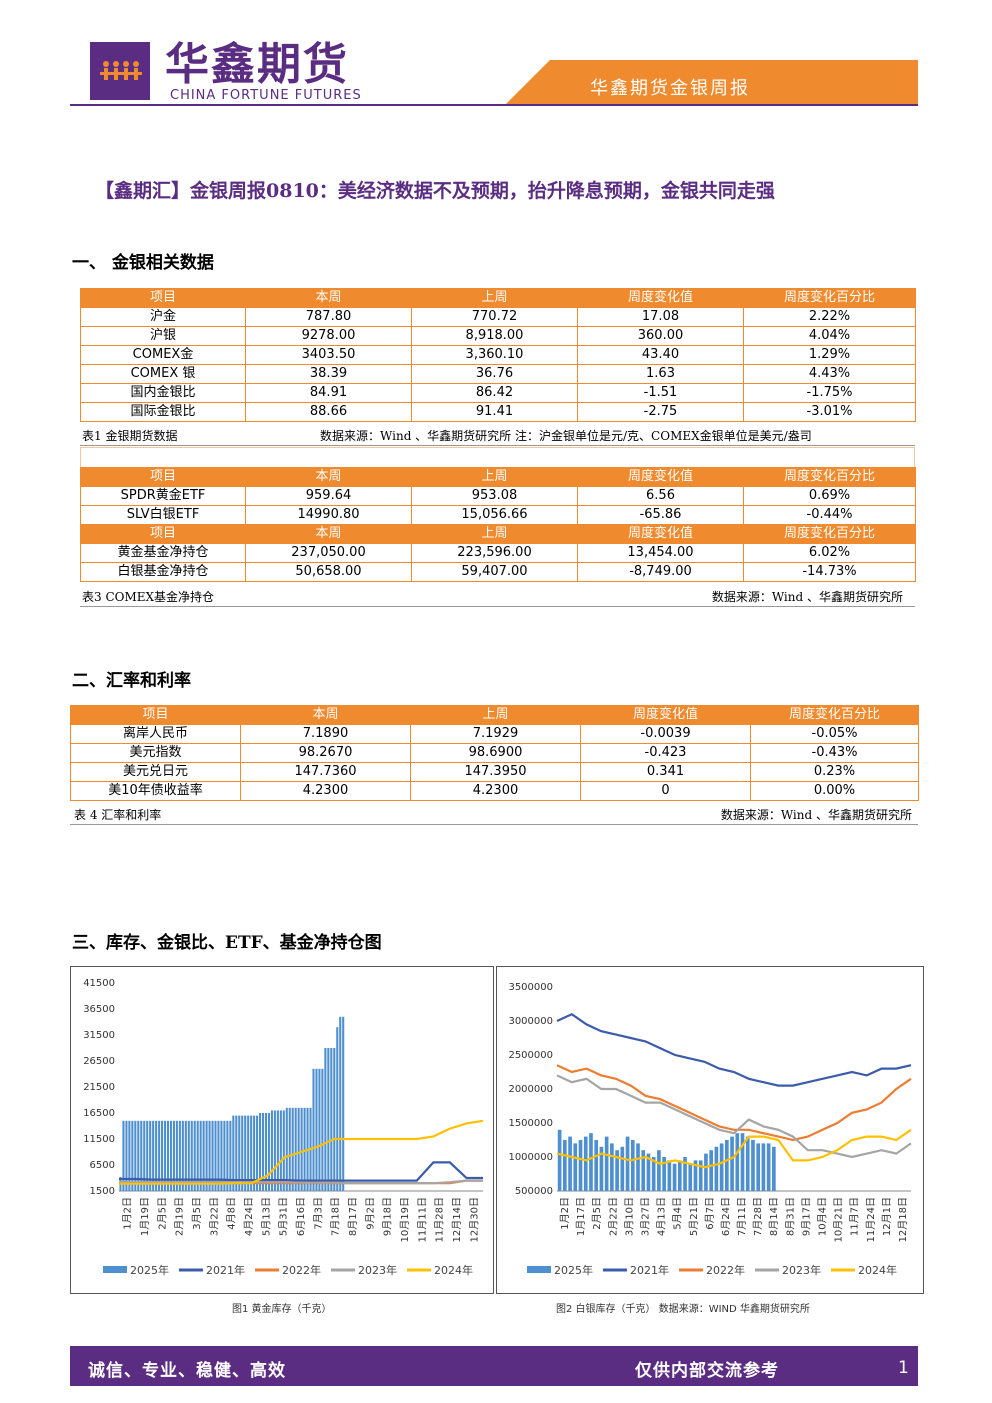 Image resolution: width=992 pixels, height=1403 pixels. What do you see at coordinates (370, 1213) in the screenshot?
I see `x-tick-label: 9月2日` at bounding box center [370, 1213].